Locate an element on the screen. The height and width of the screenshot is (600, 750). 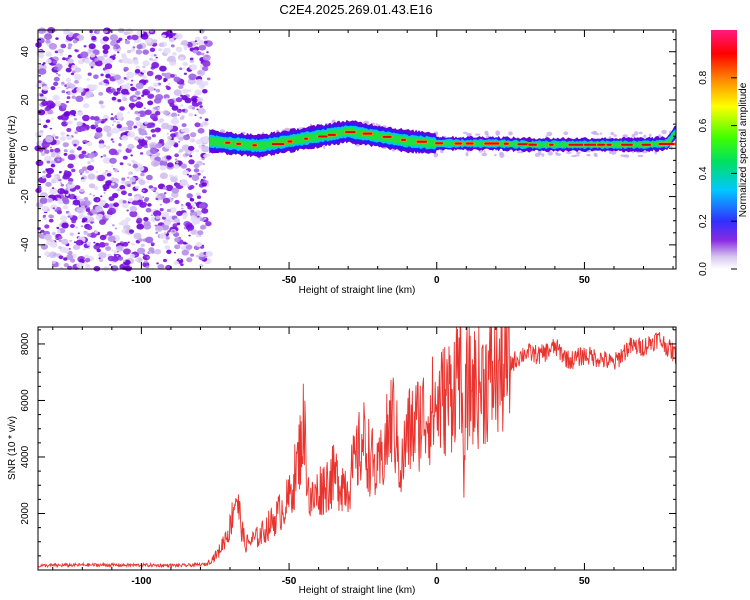
colorbar-tick-label: 0.6 is located at coordinates (703, 125).